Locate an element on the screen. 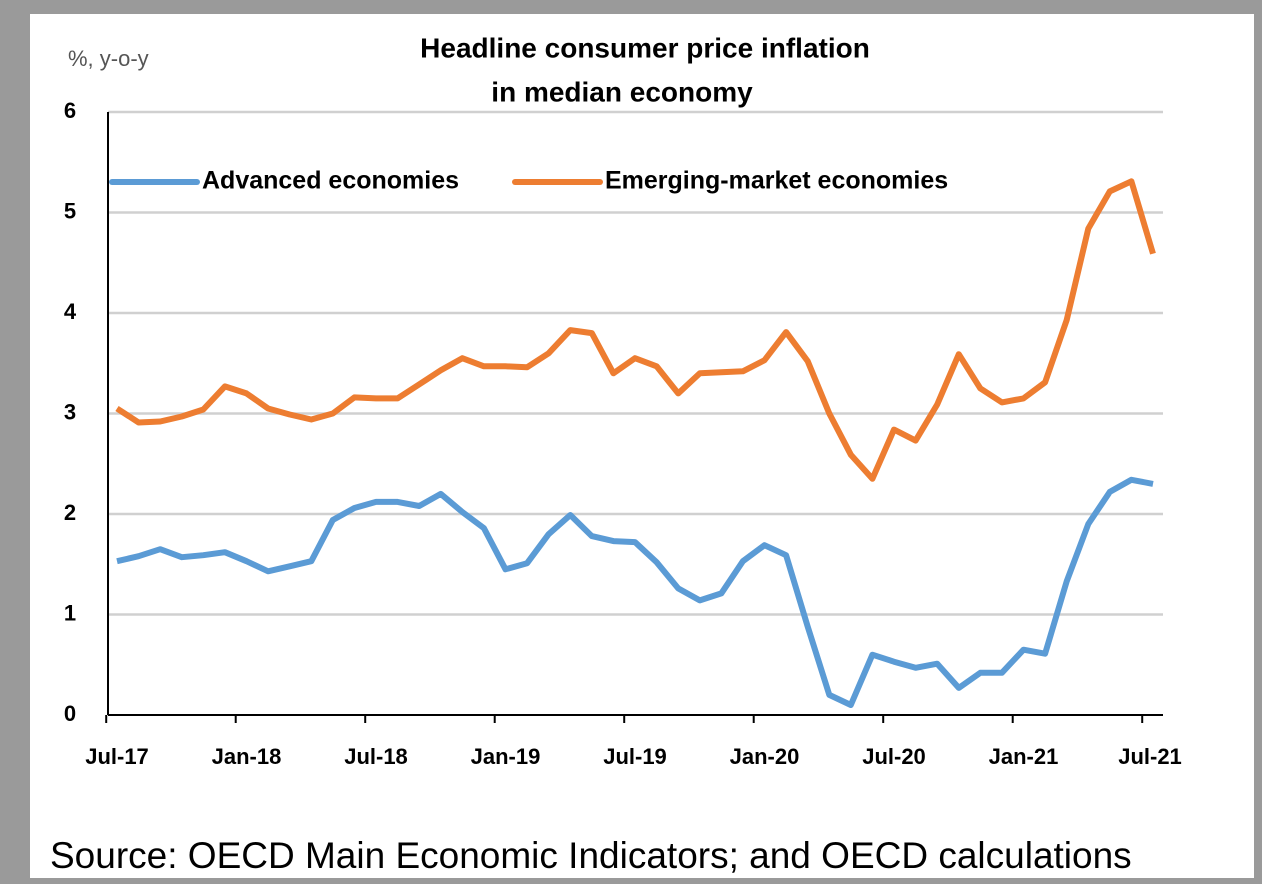 This screenshot has width=1262, height=884. y-tick-label: 6 is located at coordinates (70, 110).